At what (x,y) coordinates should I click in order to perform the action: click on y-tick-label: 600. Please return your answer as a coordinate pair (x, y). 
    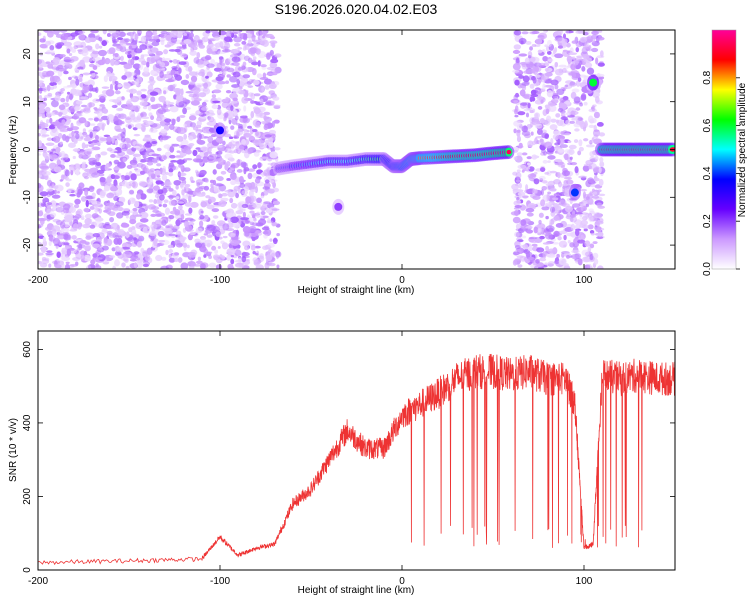
    Looking at the image, I should click on (27, 349).